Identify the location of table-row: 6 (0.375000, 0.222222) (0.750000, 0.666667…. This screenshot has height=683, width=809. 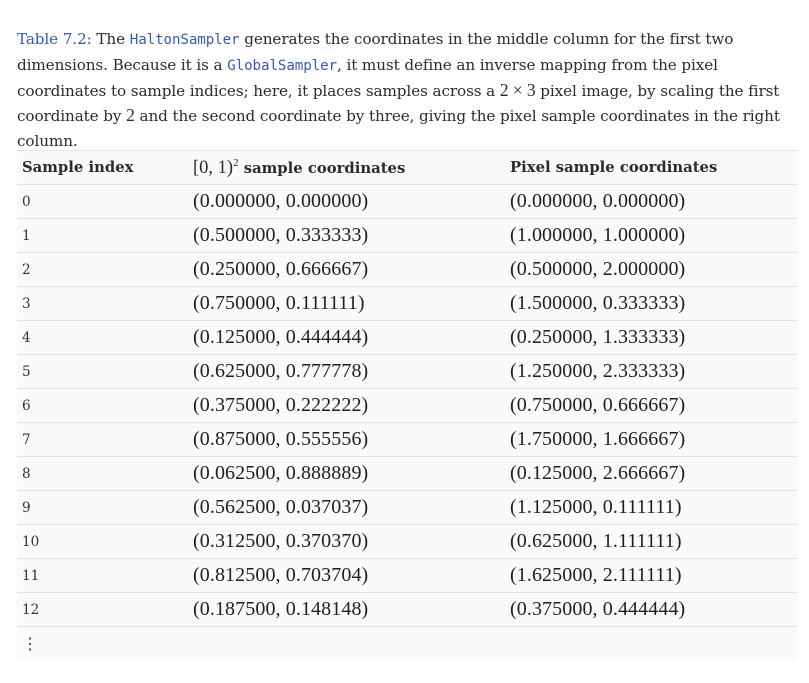
(407, 405).